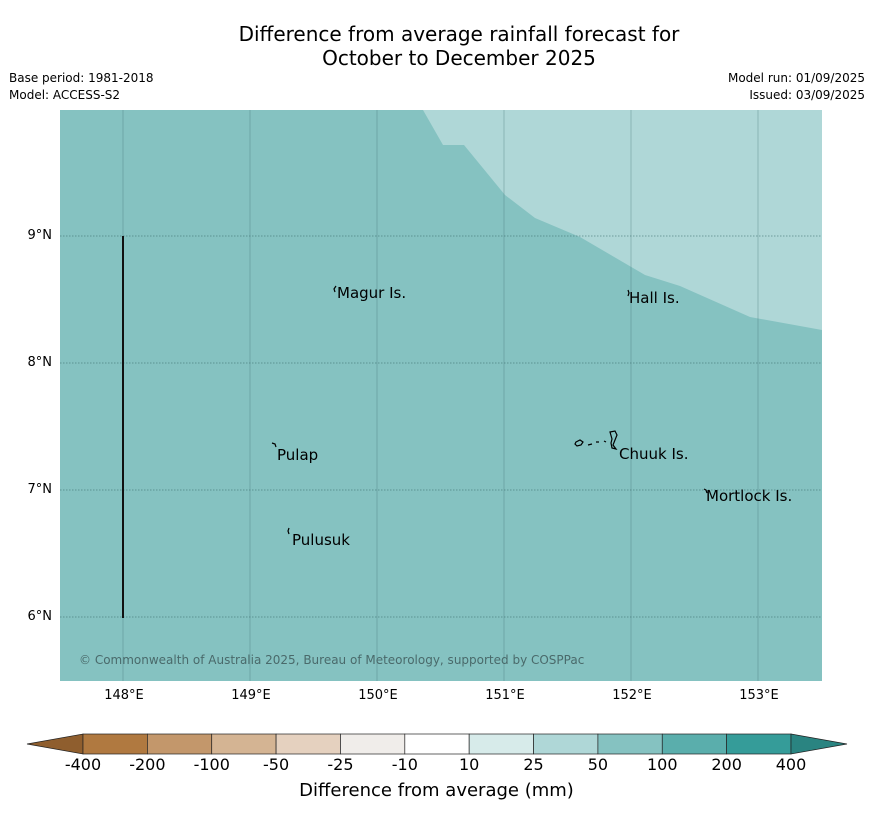 Image resolution: width=873 pixels, height=816 pixels. Describe the element at coordinates (654, 454) in the screenshot. I see `place-label-chuuk: Chuuk Is.` at that location.